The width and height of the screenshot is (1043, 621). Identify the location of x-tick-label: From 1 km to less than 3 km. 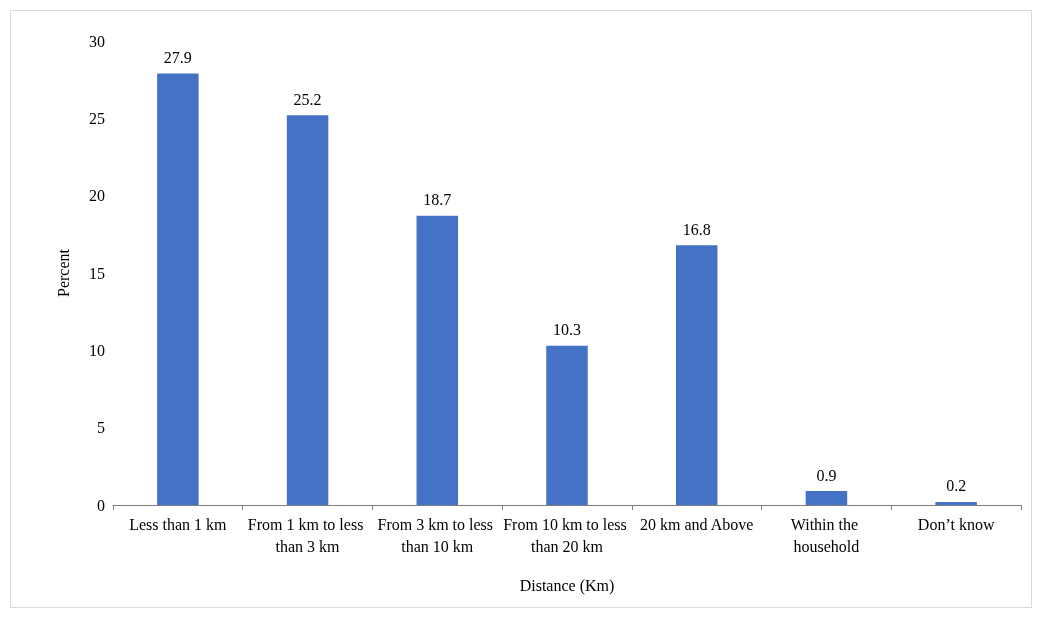
(307, 535).